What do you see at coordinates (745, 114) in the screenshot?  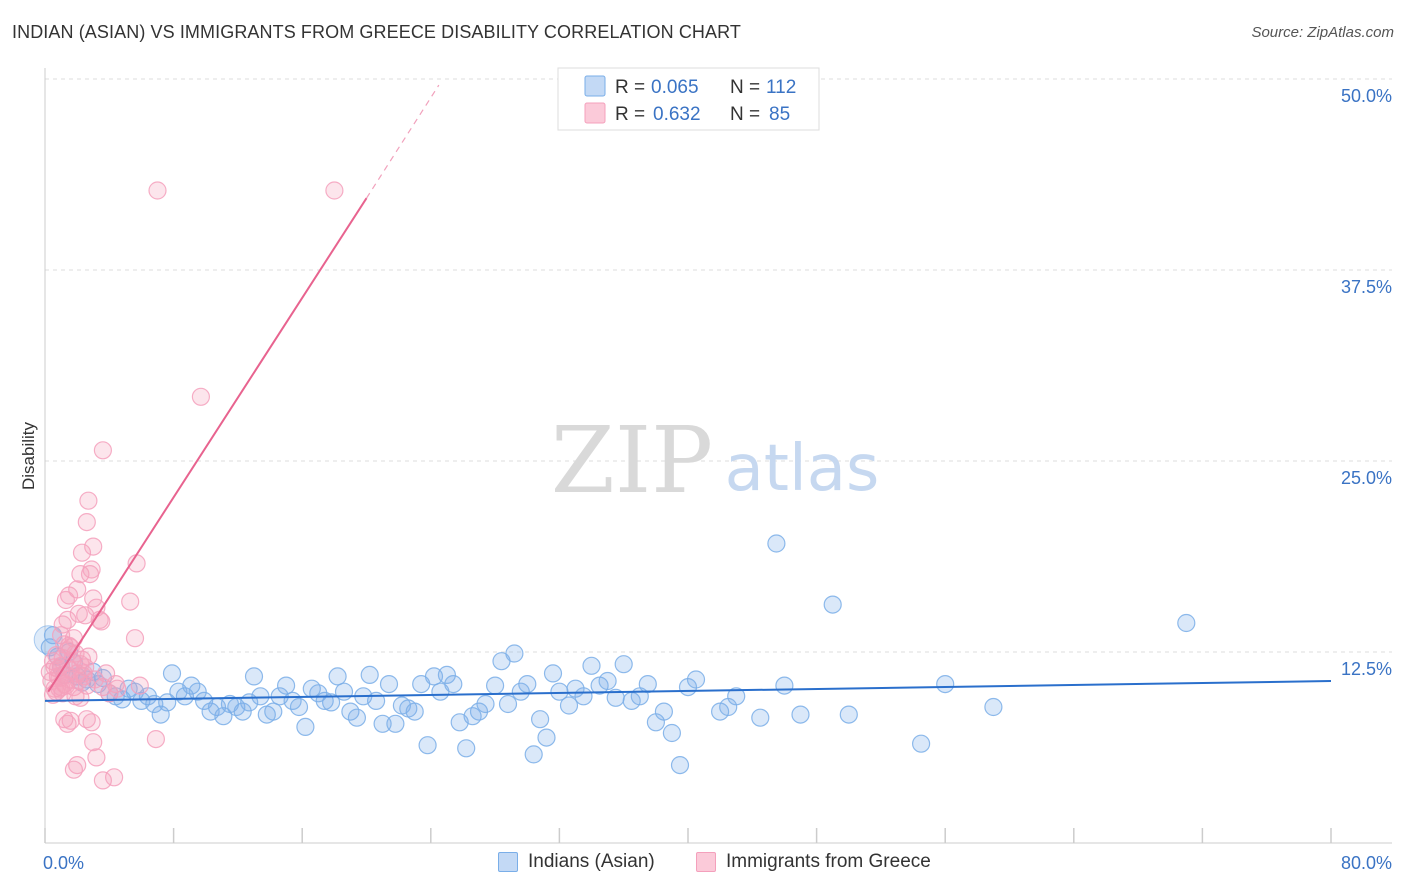 I see `legend-pink-n-label: N =` at bounding box center [745, 114].